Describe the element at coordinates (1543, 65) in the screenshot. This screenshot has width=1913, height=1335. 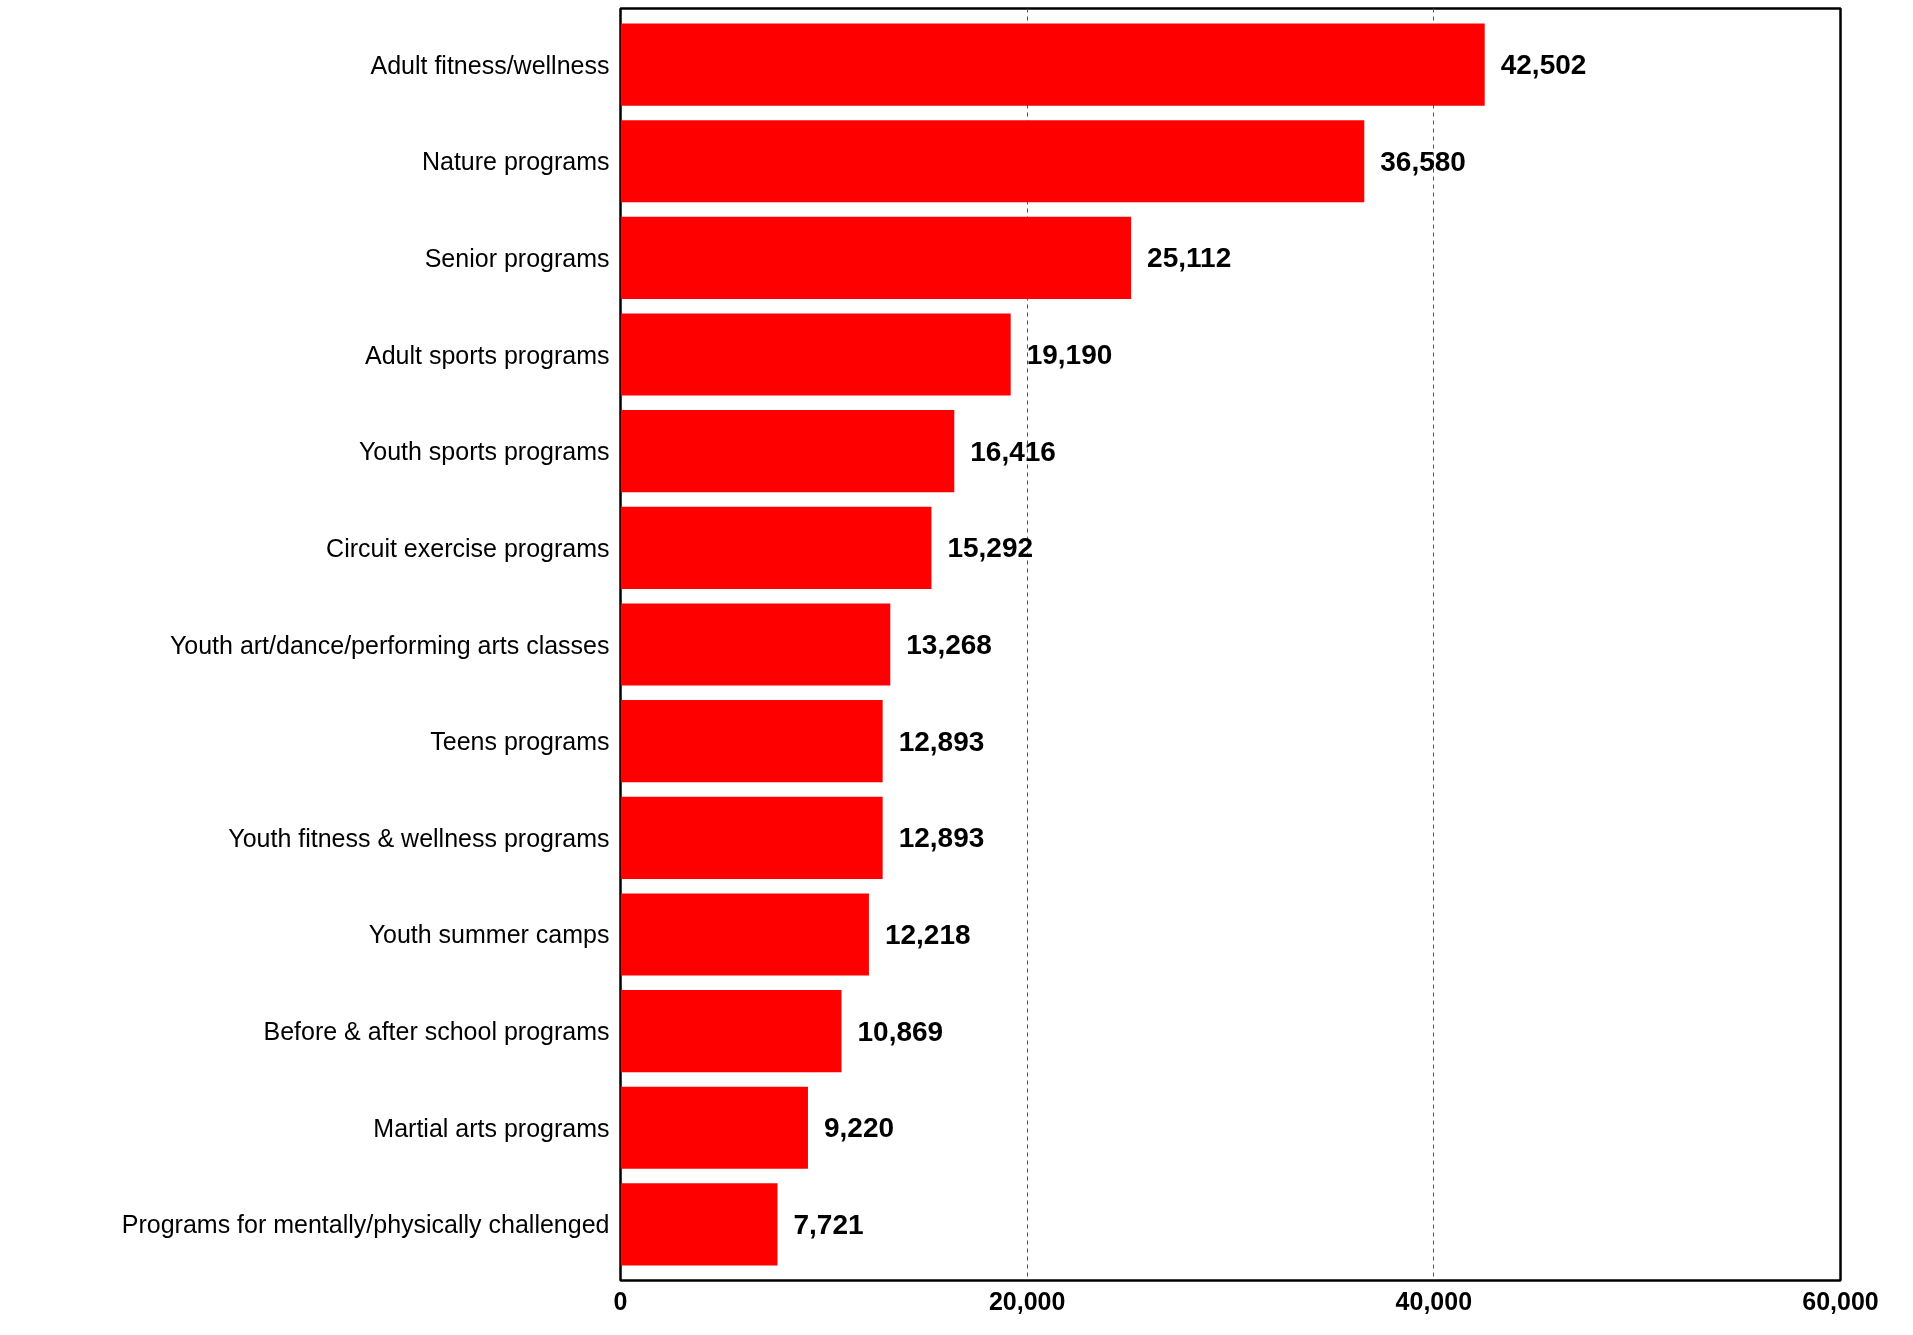
I see `data-label: 42,502` at that location.